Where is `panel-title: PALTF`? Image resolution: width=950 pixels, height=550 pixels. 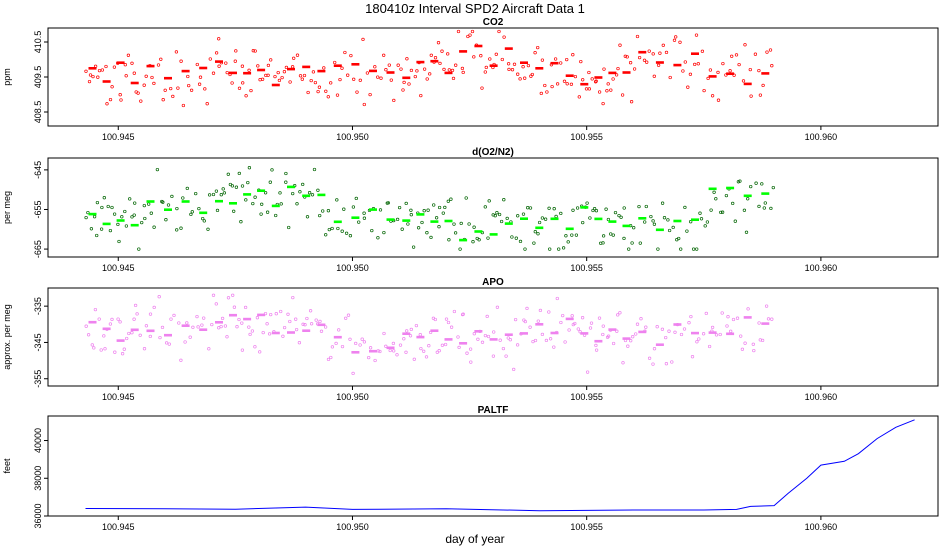 panel-title: PALTF is located at coordinates (493, 410).